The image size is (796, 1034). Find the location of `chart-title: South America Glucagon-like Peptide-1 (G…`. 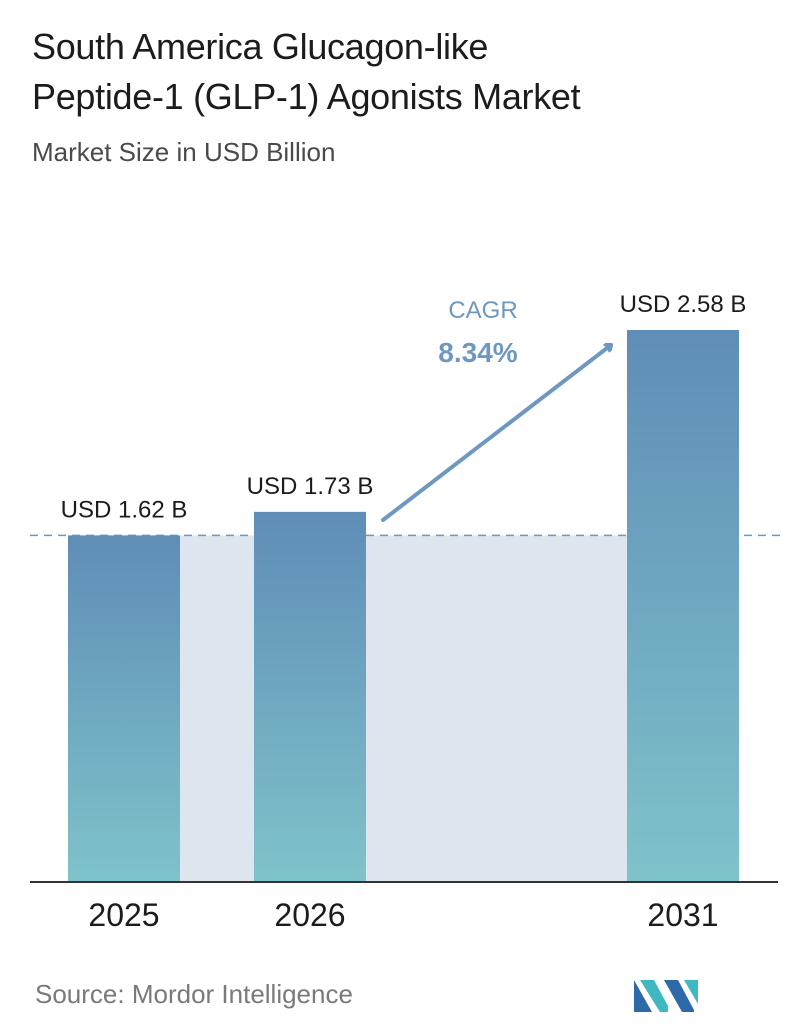

chart-title: South America Glucagon-like Peptide-1 (G… is located at coordinates (402, 72).